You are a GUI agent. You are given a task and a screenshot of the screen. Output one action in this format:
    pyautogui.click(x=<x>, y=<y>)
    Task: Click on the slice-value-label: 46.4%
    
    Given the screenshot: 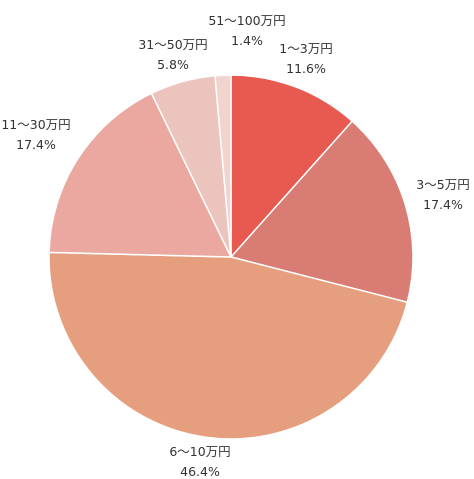 What is the action you would take?
    pyautogui.click(x=200, y=471)
    